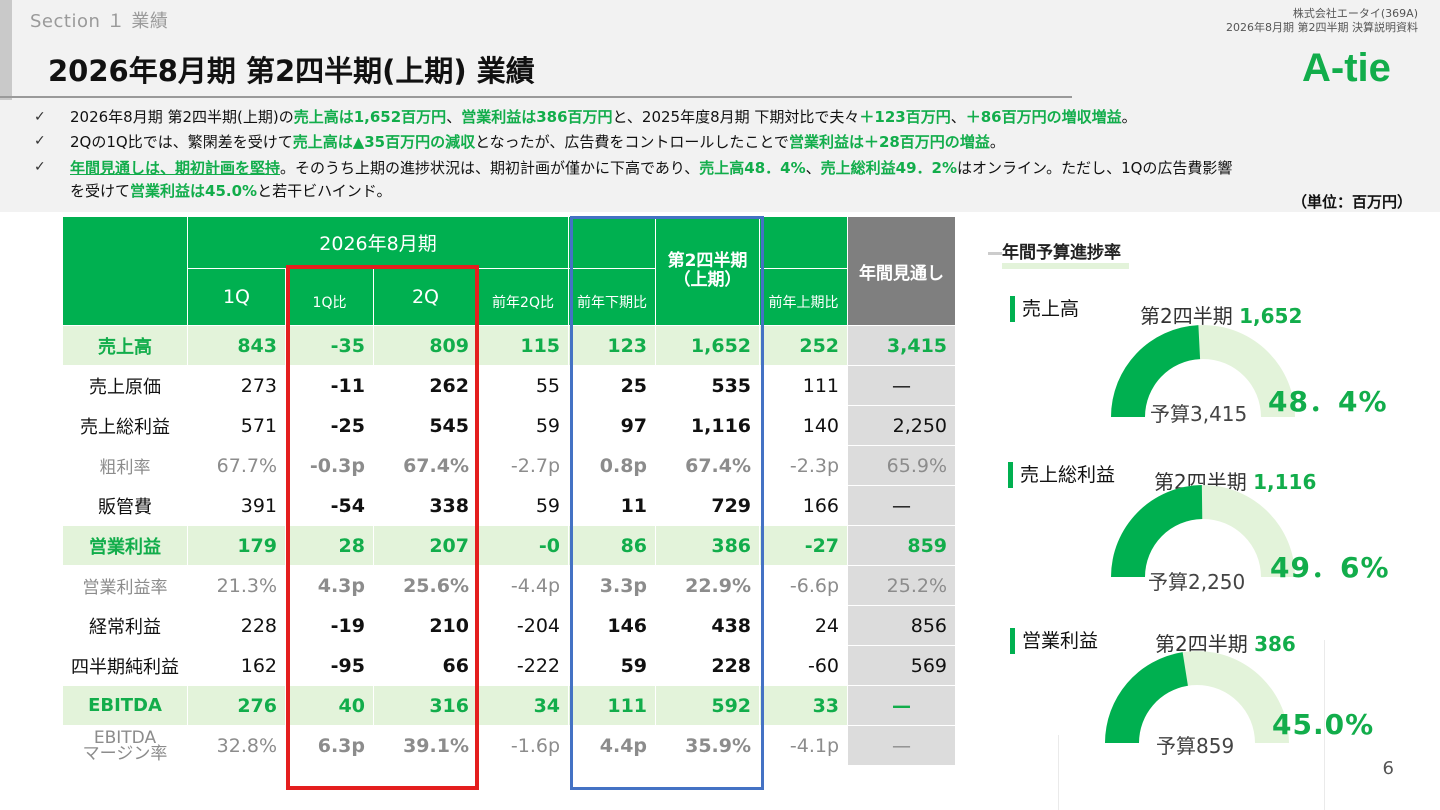 The image size is (1440, 810). What do you see at coordinates (125, 625) in the screenshot?
I see `row-label: 経常利益` at bounding box center [125, 625].